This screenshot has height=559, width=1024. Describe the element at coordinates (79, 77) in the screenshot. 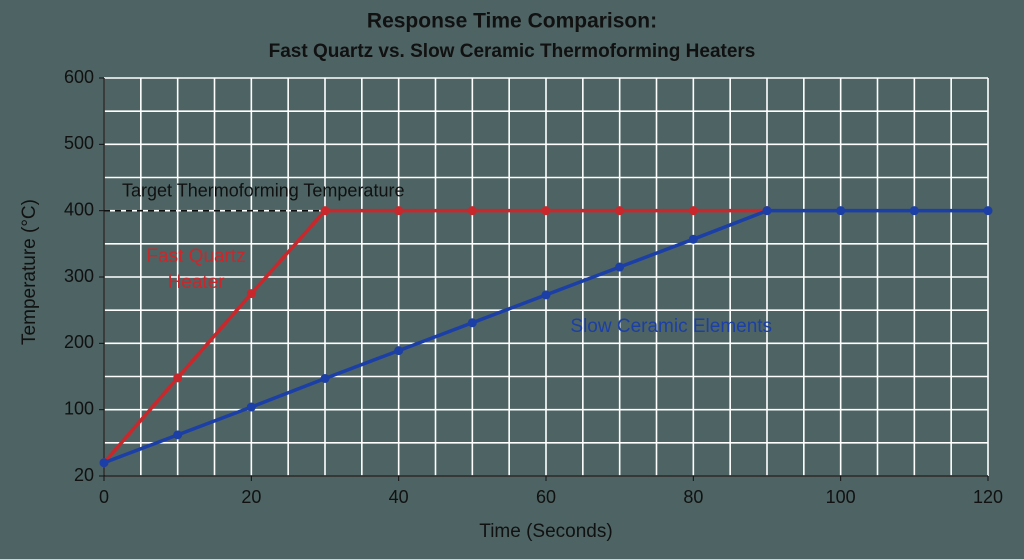

I see `y-tick-label: 600` at that location.